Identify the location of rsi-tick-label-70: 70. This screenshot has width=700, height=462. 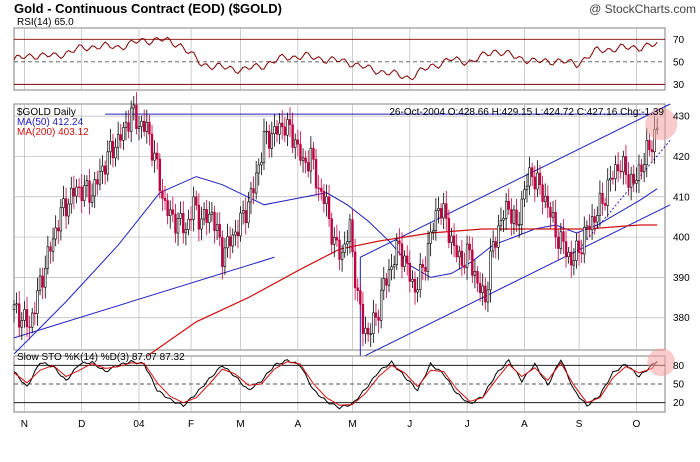
(679, 40).